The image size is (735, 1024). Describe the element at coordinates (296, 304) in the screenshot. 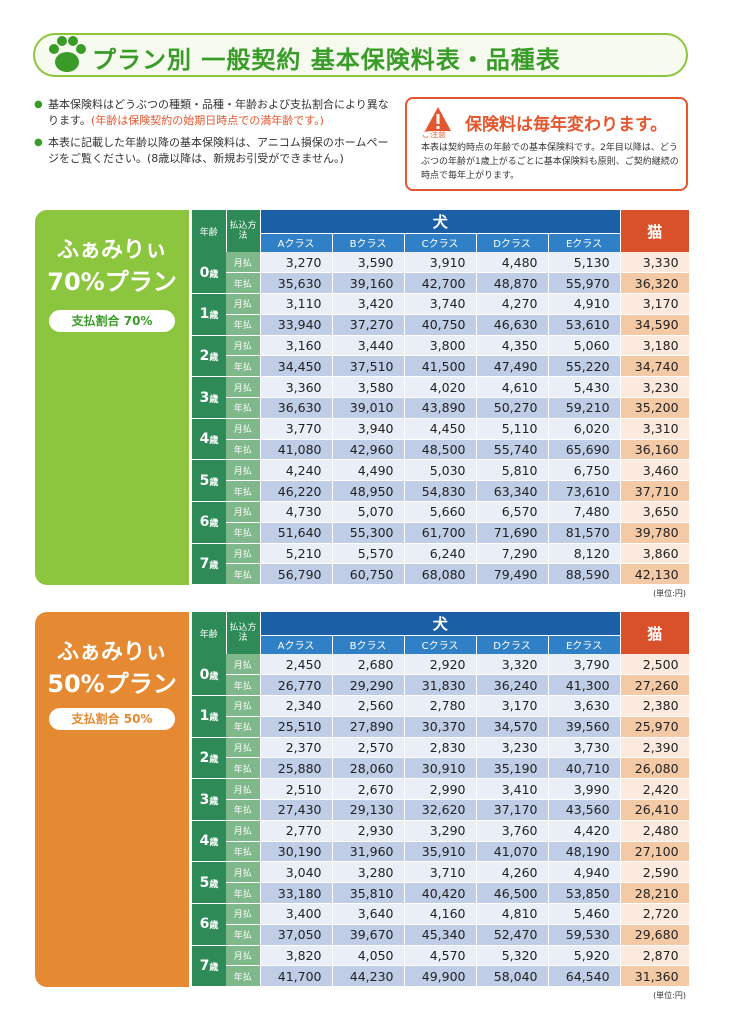

I see `premium-cell: 3,110` at that location.